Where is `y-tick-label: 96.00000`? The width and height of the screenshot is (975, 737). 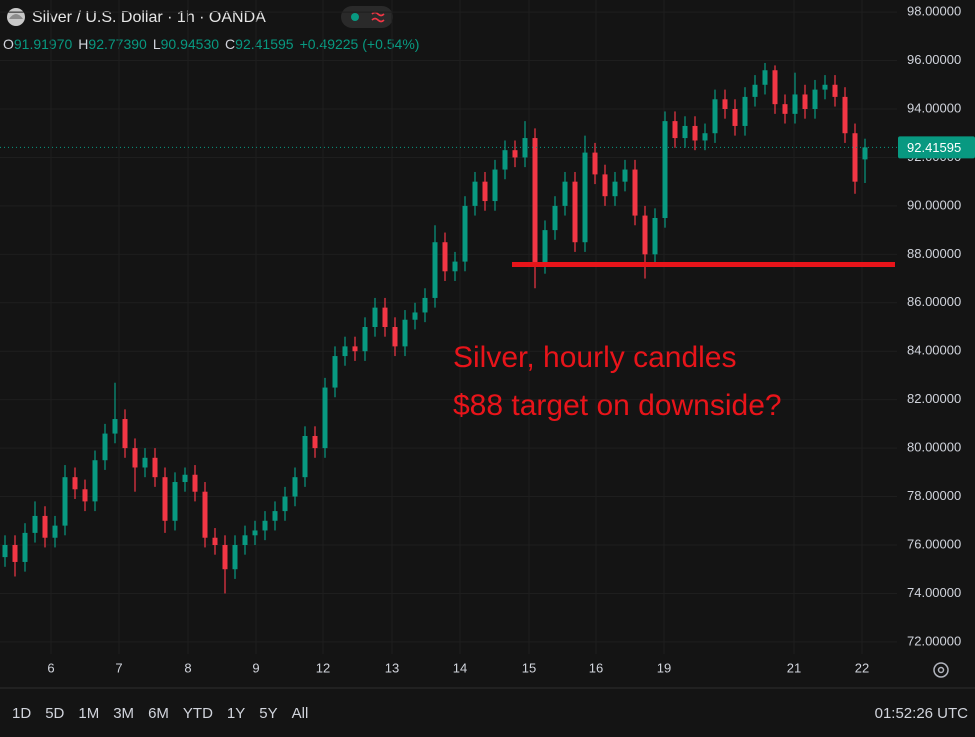
y-tick-label: 96.00000 is located at coordinates (934, 59).